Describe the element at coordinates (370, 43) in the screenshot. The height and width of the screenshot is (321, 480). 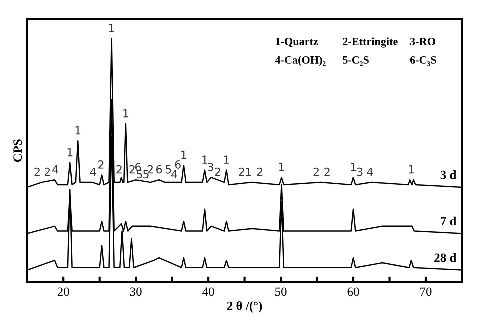
I see `annotation: 2-Ettringite` at that location.